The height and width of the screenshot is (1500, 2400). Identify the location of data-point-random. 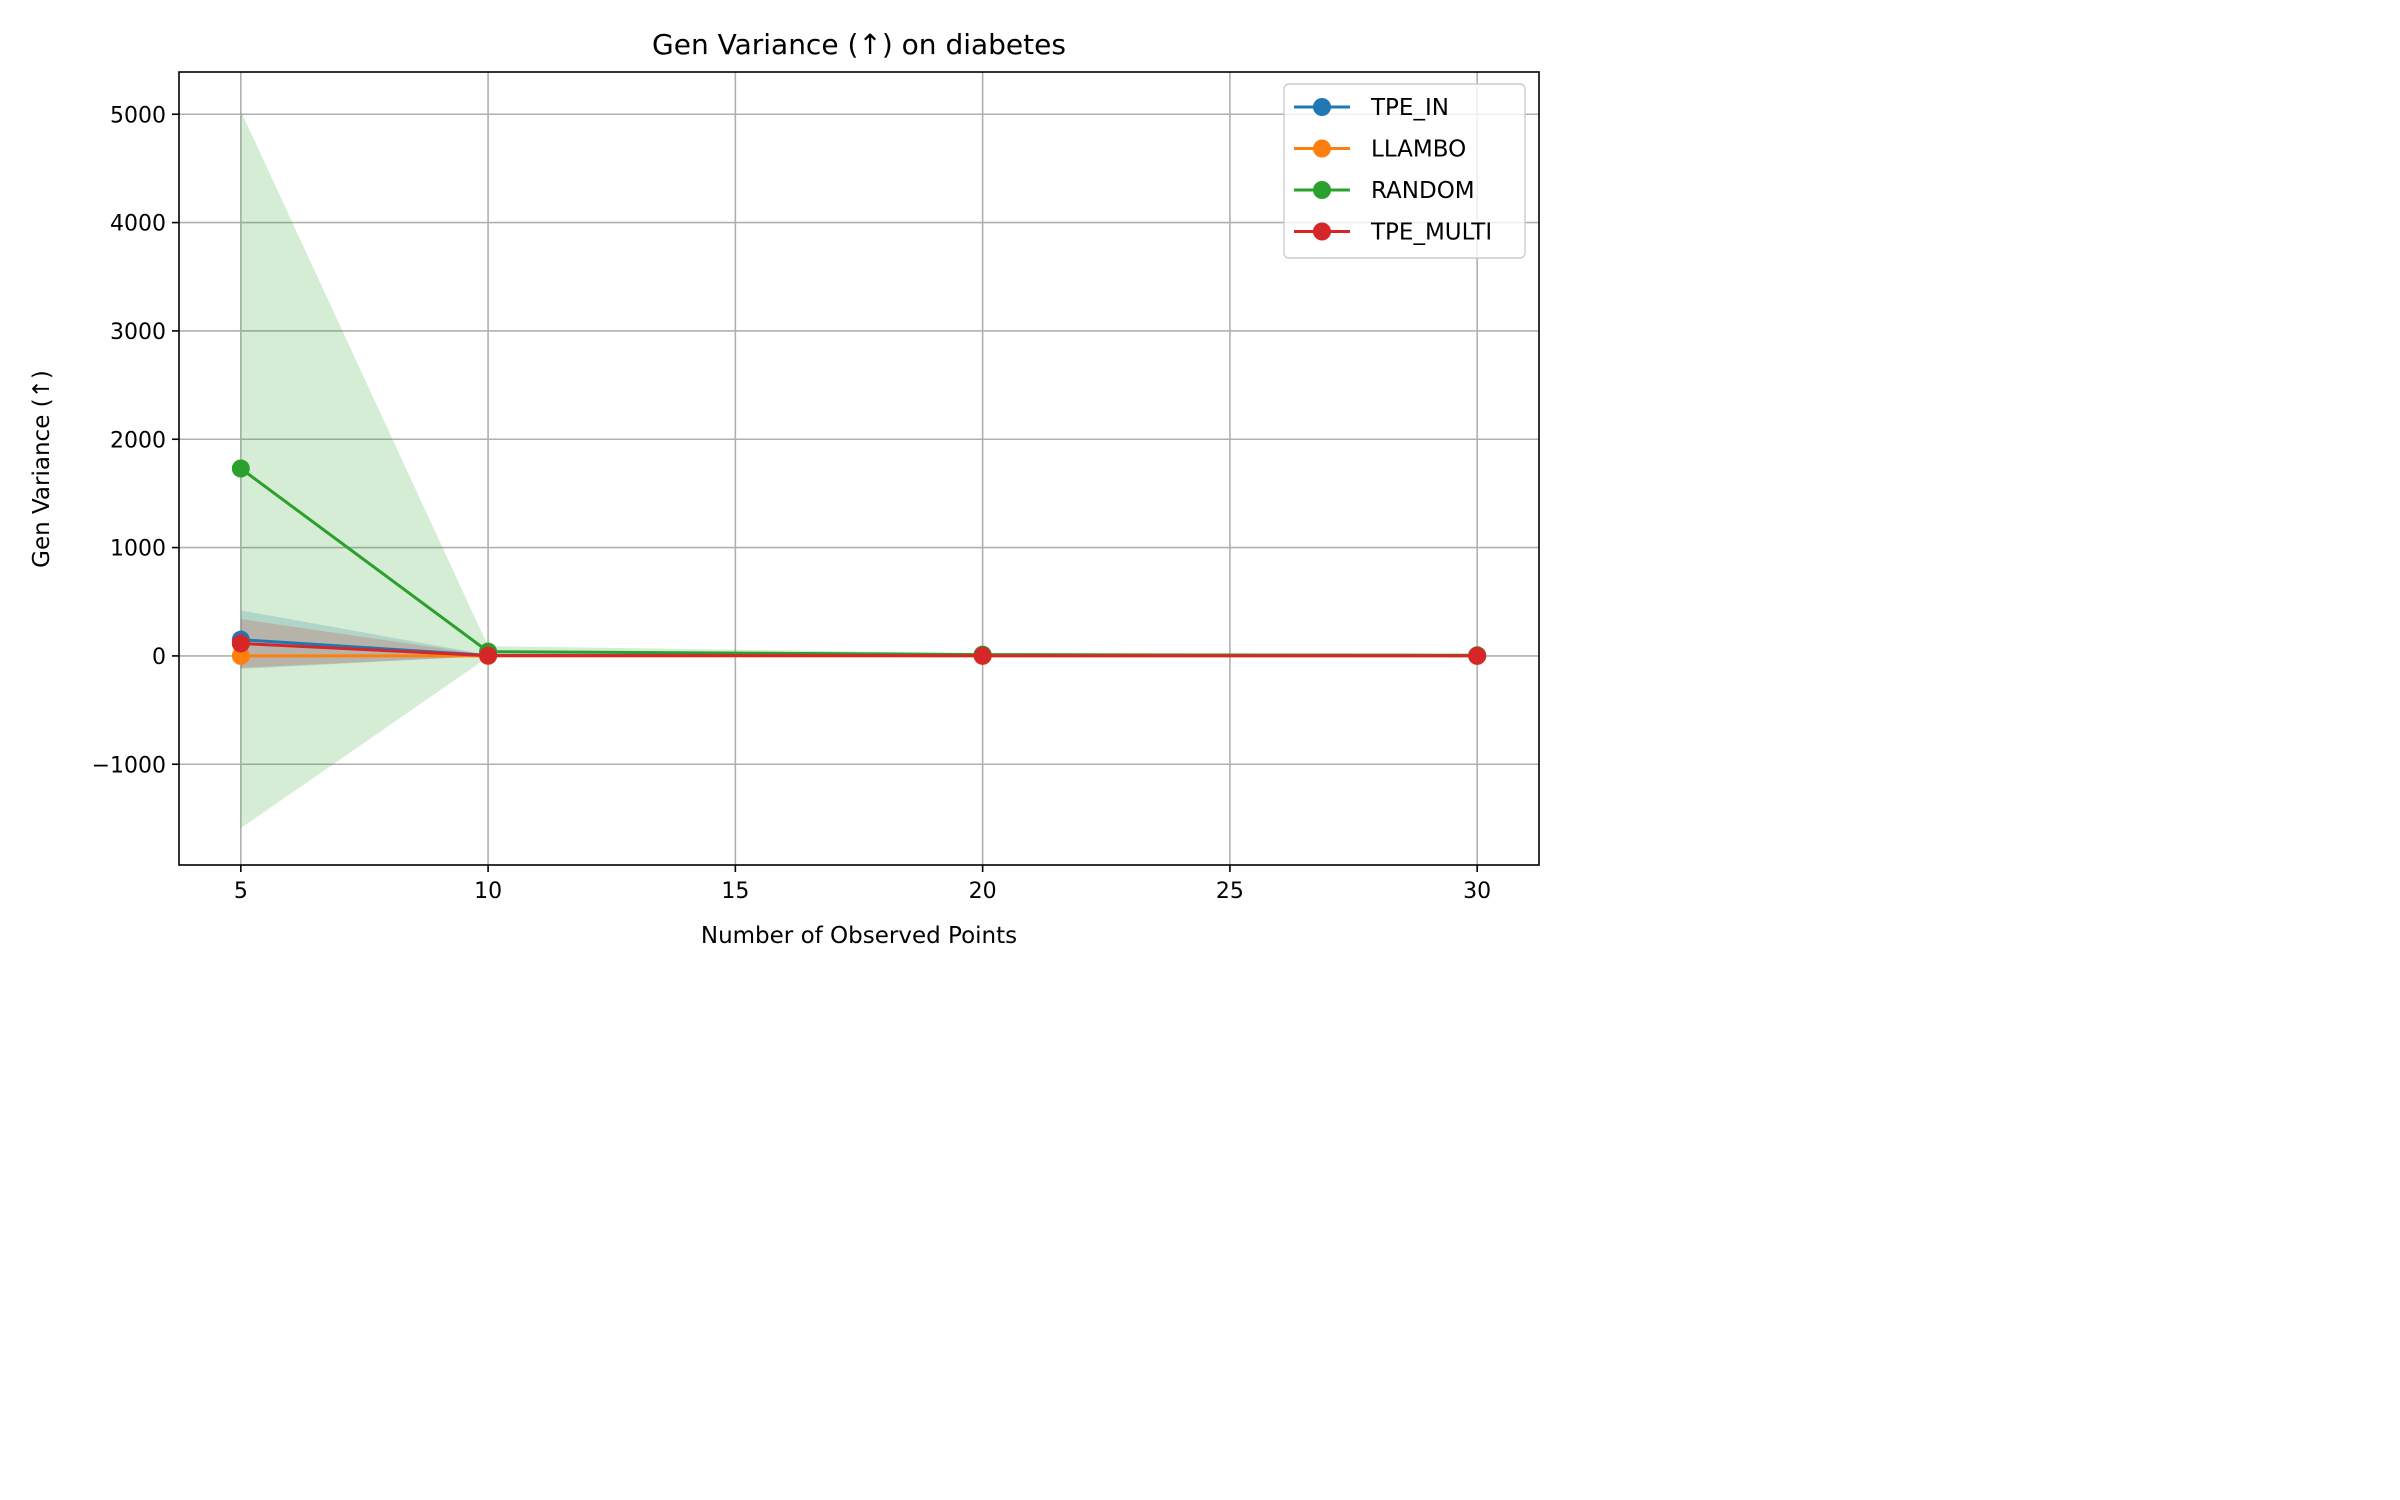
(240, 468).